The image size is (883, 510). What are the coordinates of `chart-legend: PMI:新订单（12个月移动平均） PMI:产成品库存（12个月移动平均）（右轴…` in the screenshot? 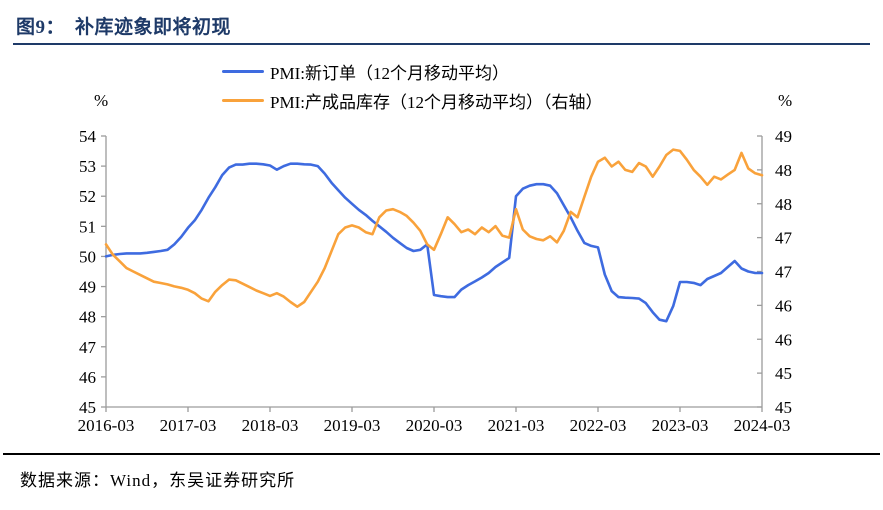 It's located at (412, 86).